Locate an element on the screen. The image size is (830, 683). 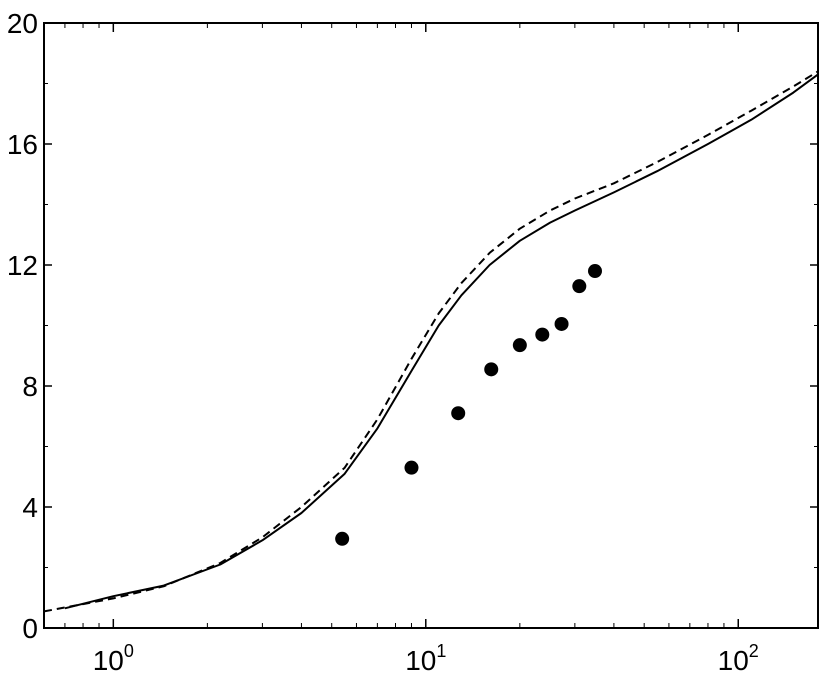
x-tick-label: 10² is located at coordinates (738, 658).